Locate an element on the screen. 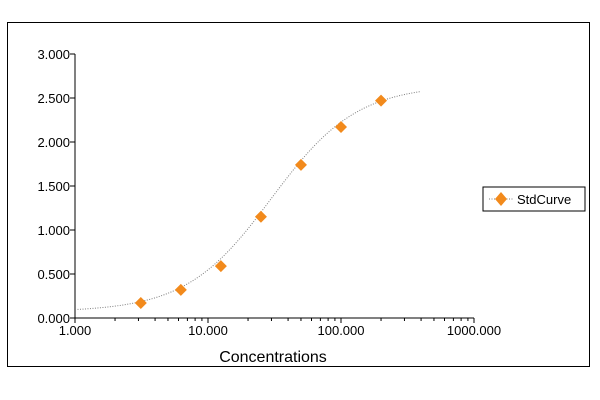  y-tick-label: 0.500 is located at coordinates (53, 274).